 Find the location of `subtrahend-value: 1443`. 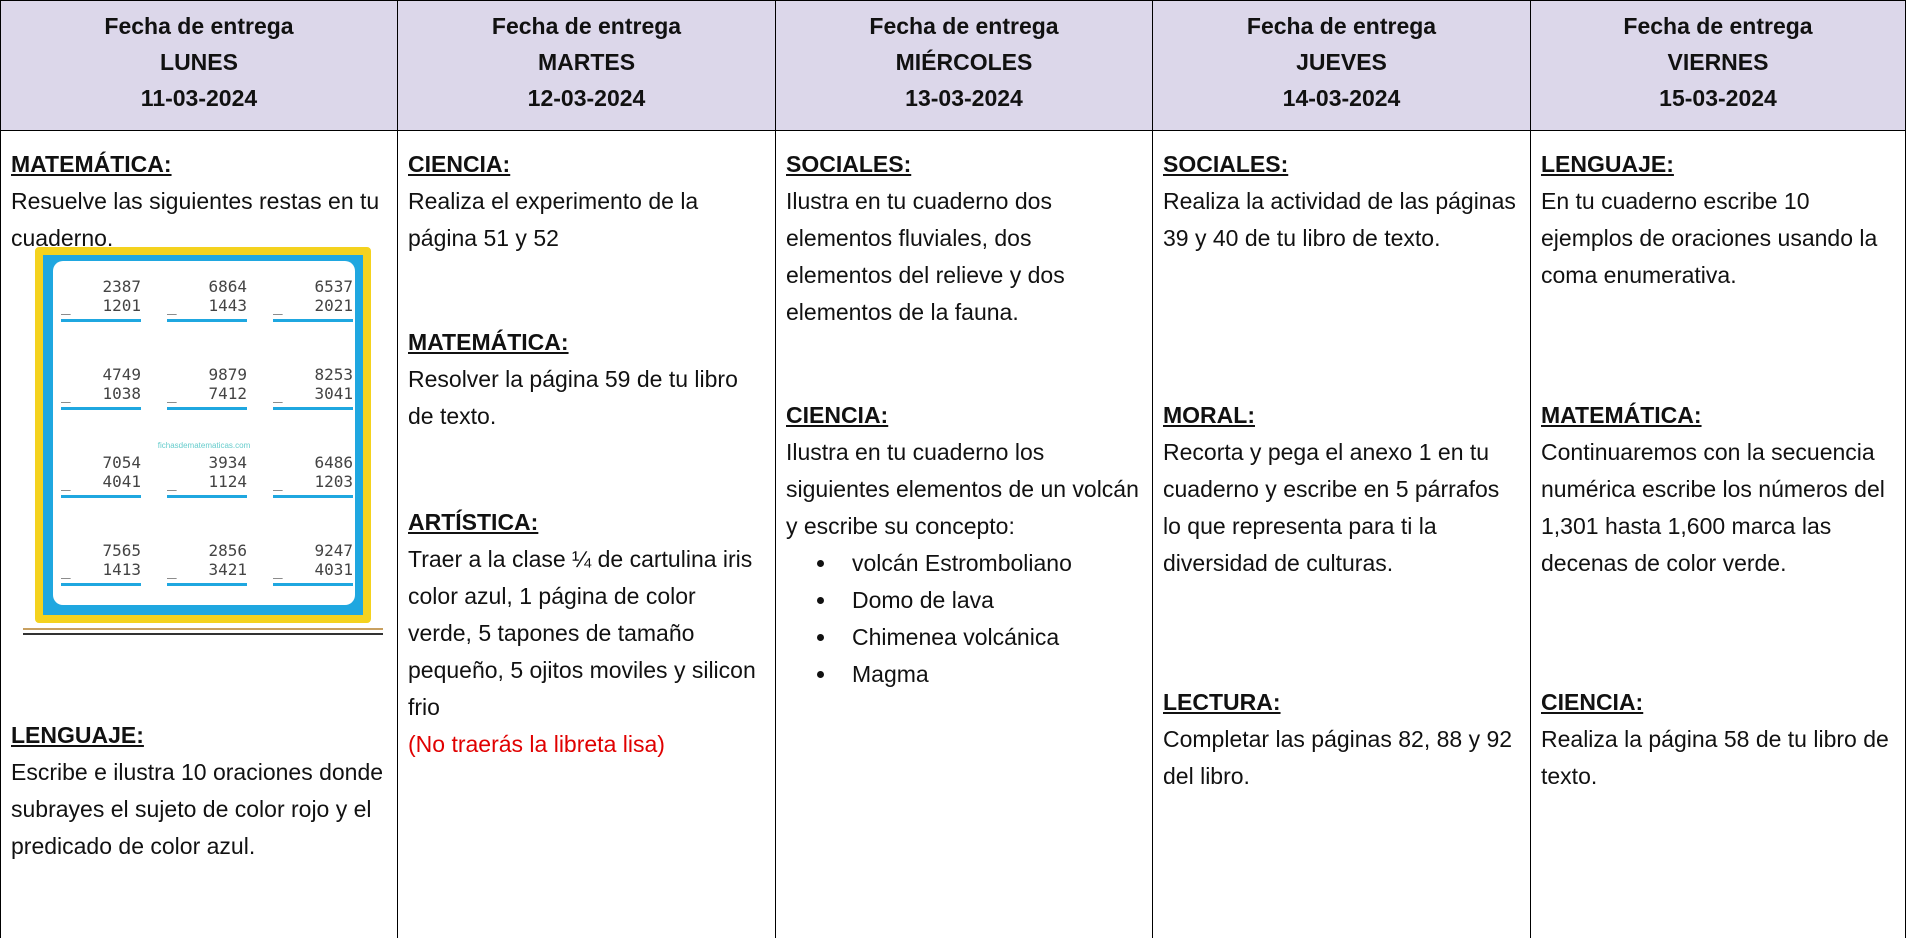

subtrahend-value: 1443 is located at coordinates (227, 305).